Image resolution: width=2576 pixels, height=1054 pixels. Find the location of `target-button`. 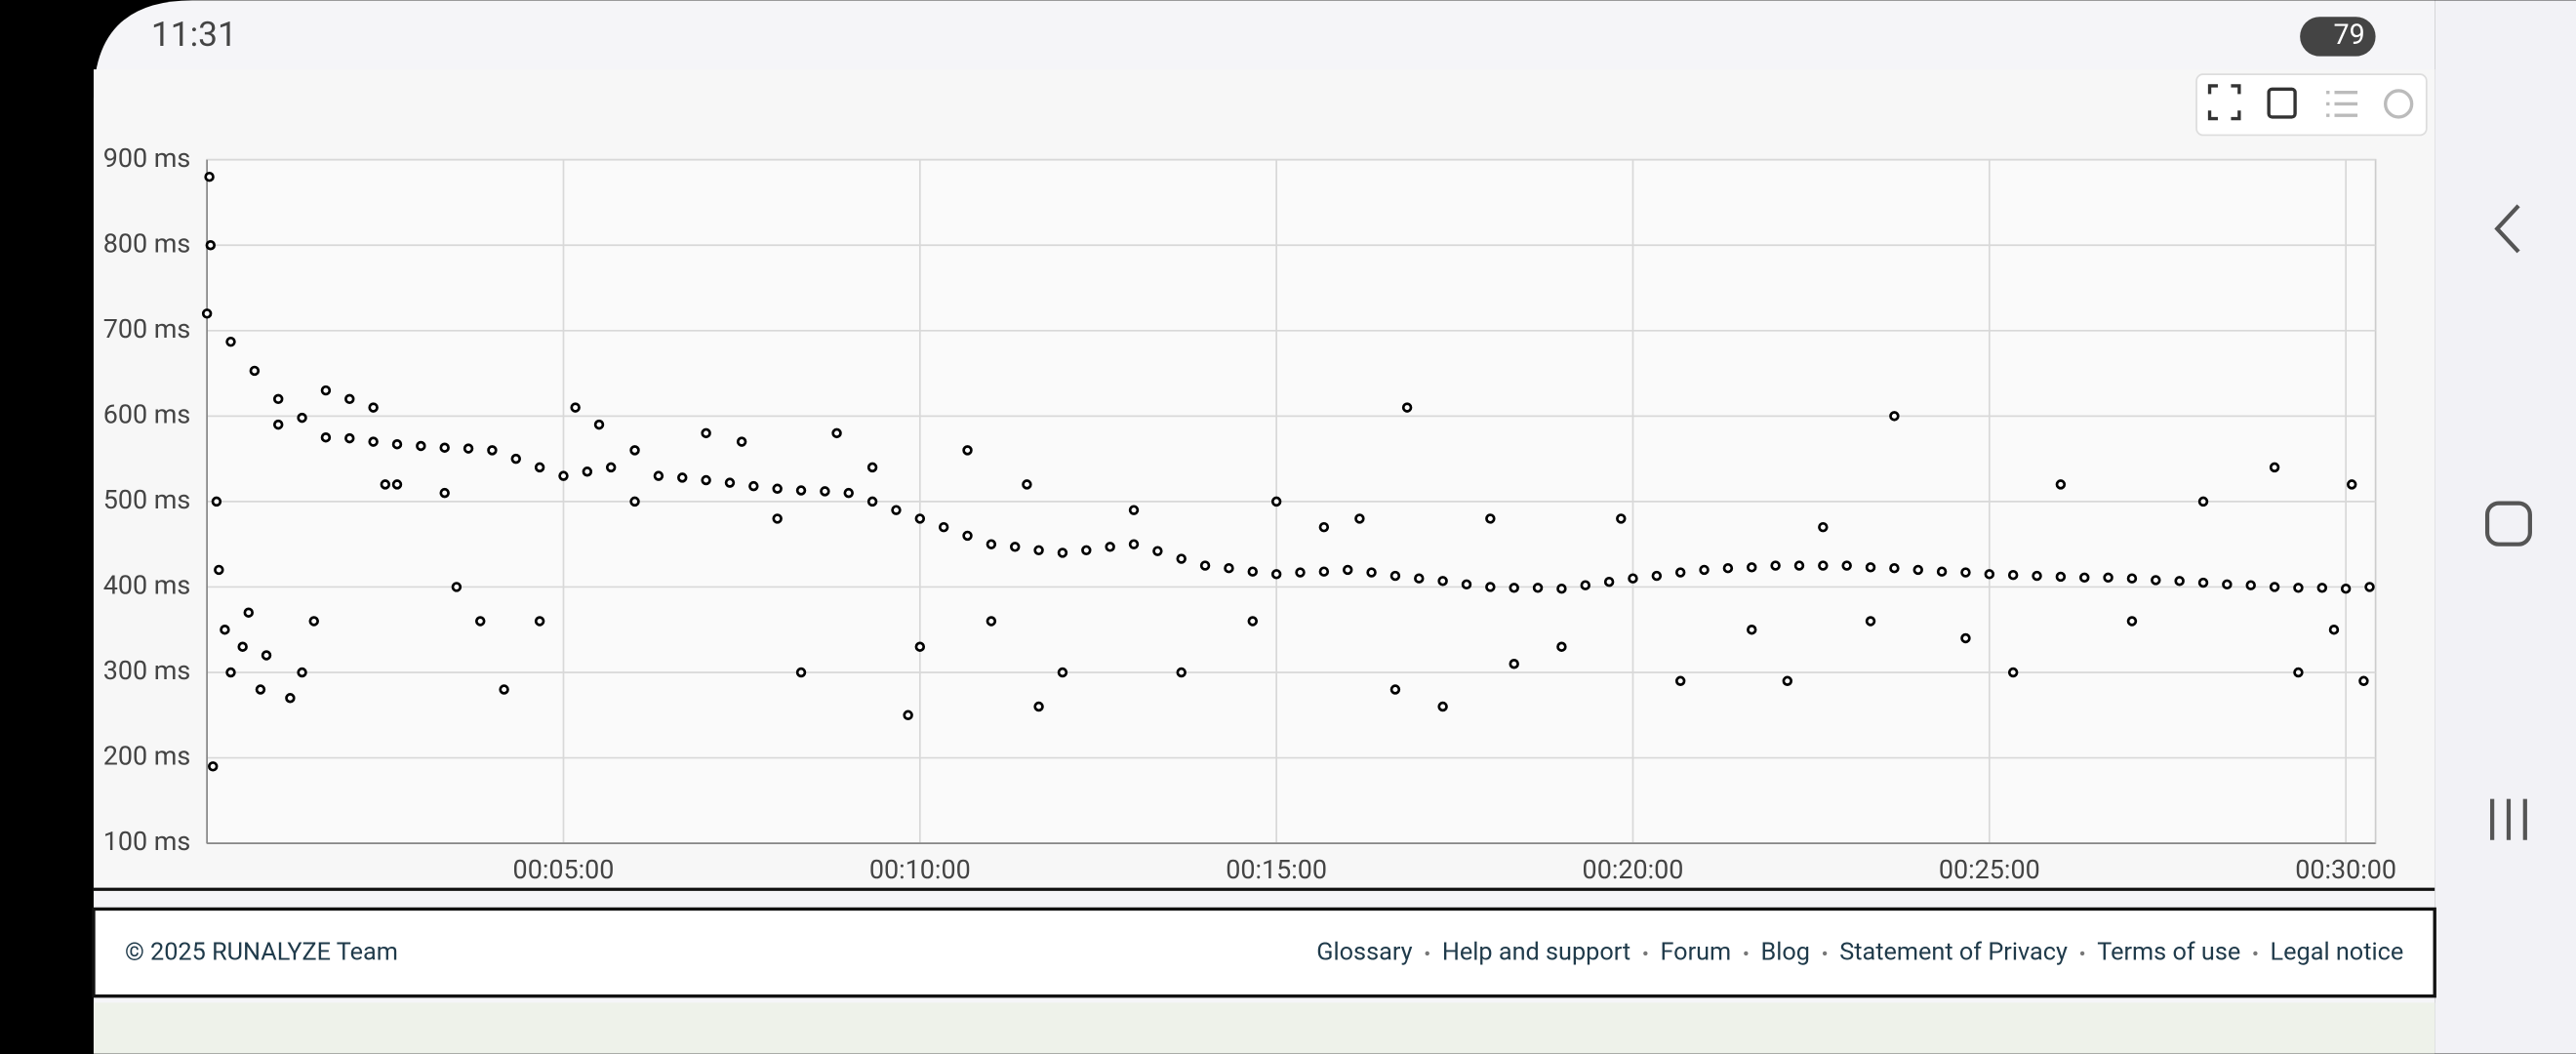

target-button is located at coordinates (2399, 104).